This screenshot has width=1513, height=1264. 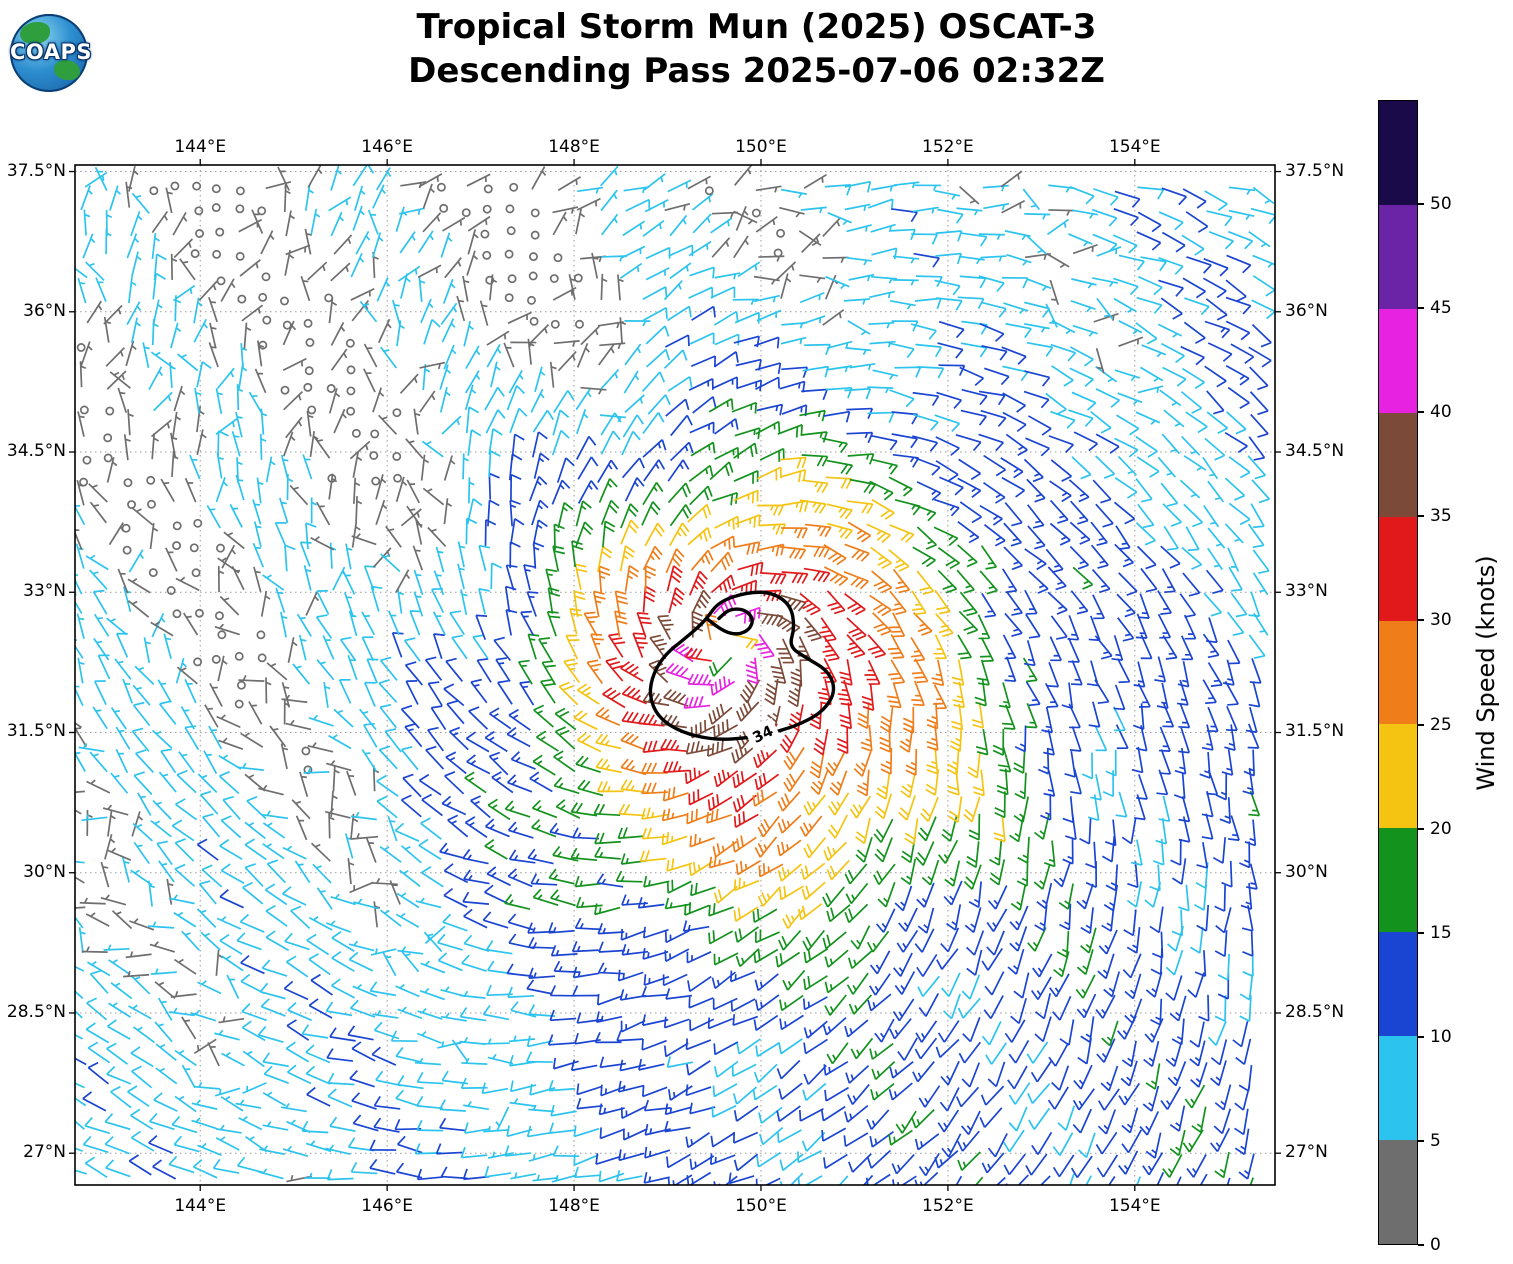 What do you see at coordinates (1134, 147) in the screenshot?
I see `x-tick-label-top: 154°E` at bounding box center [1134, 147].